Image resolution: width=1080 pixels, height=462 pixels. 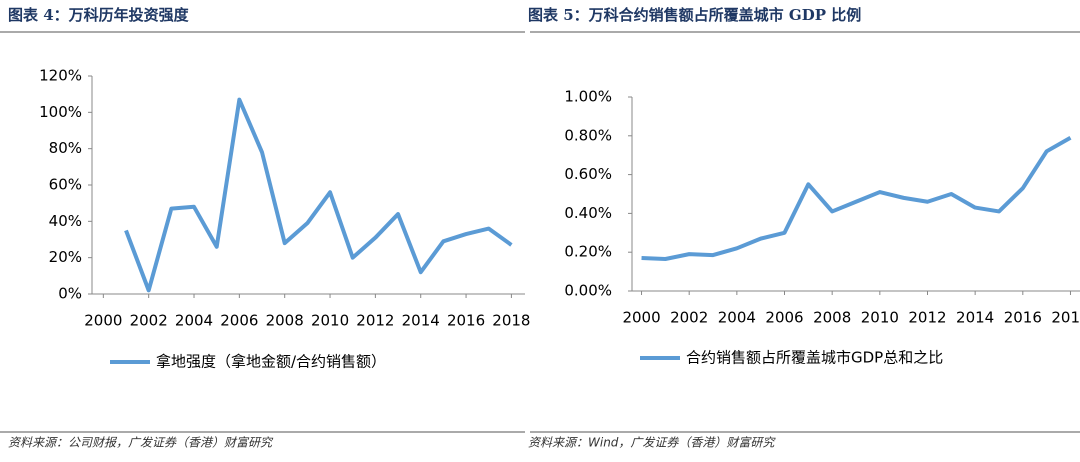 What do you see at coordinates (588, 291) in the screenshot?
I see `y-tick-label: 0.00%` at bounding box center [588, 291].